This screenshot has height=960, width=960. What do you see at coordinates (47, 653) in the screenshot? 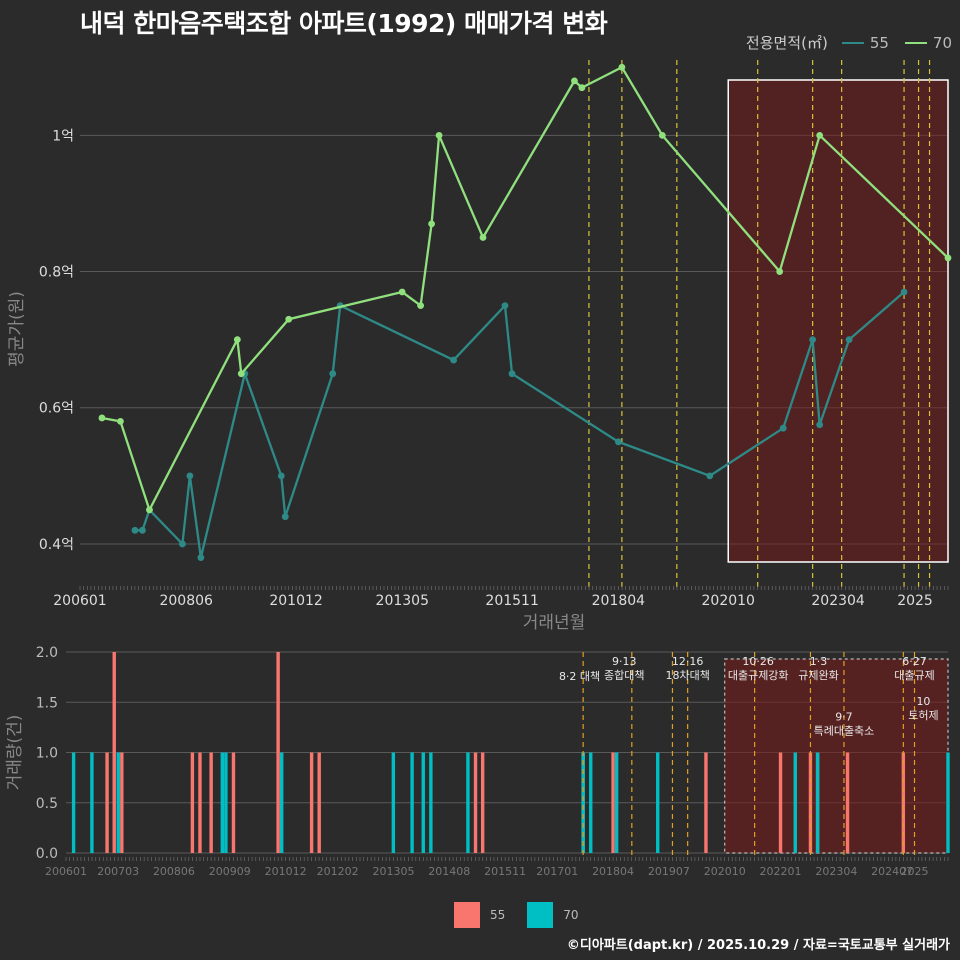
I see `y-tick-label: 2.0` at bounding box center [47, 653].